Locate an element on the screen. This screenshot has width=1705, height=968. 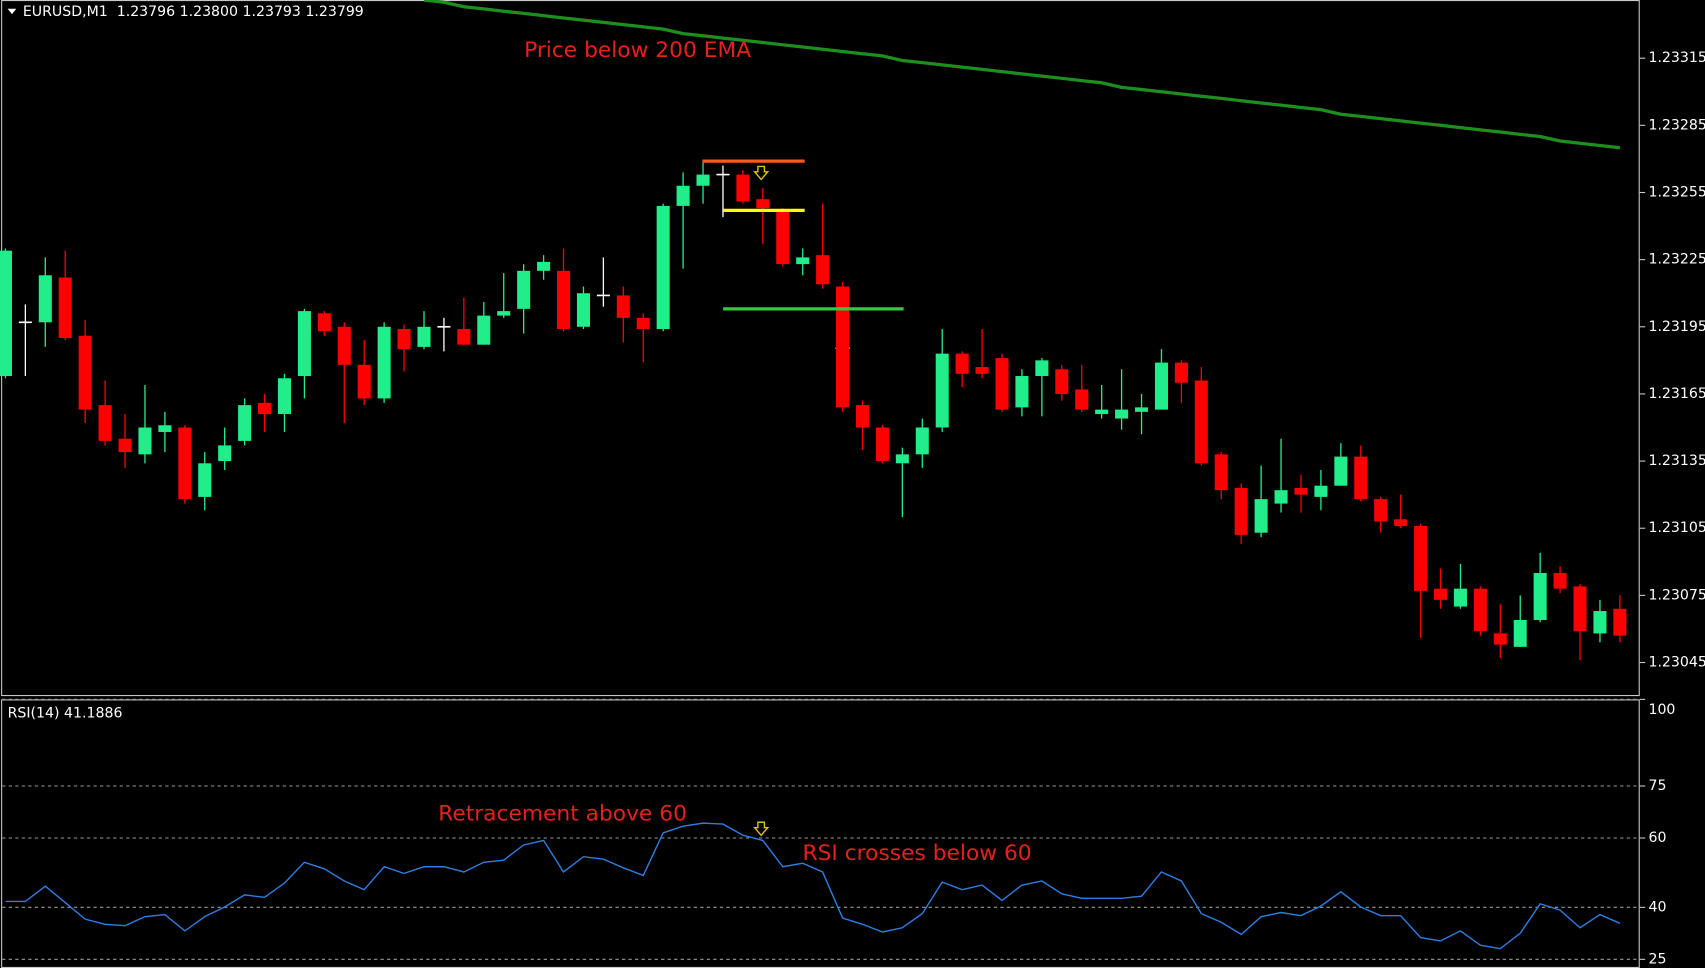
annotation: Price below 200 EMA is located at coordinates (637, 50).